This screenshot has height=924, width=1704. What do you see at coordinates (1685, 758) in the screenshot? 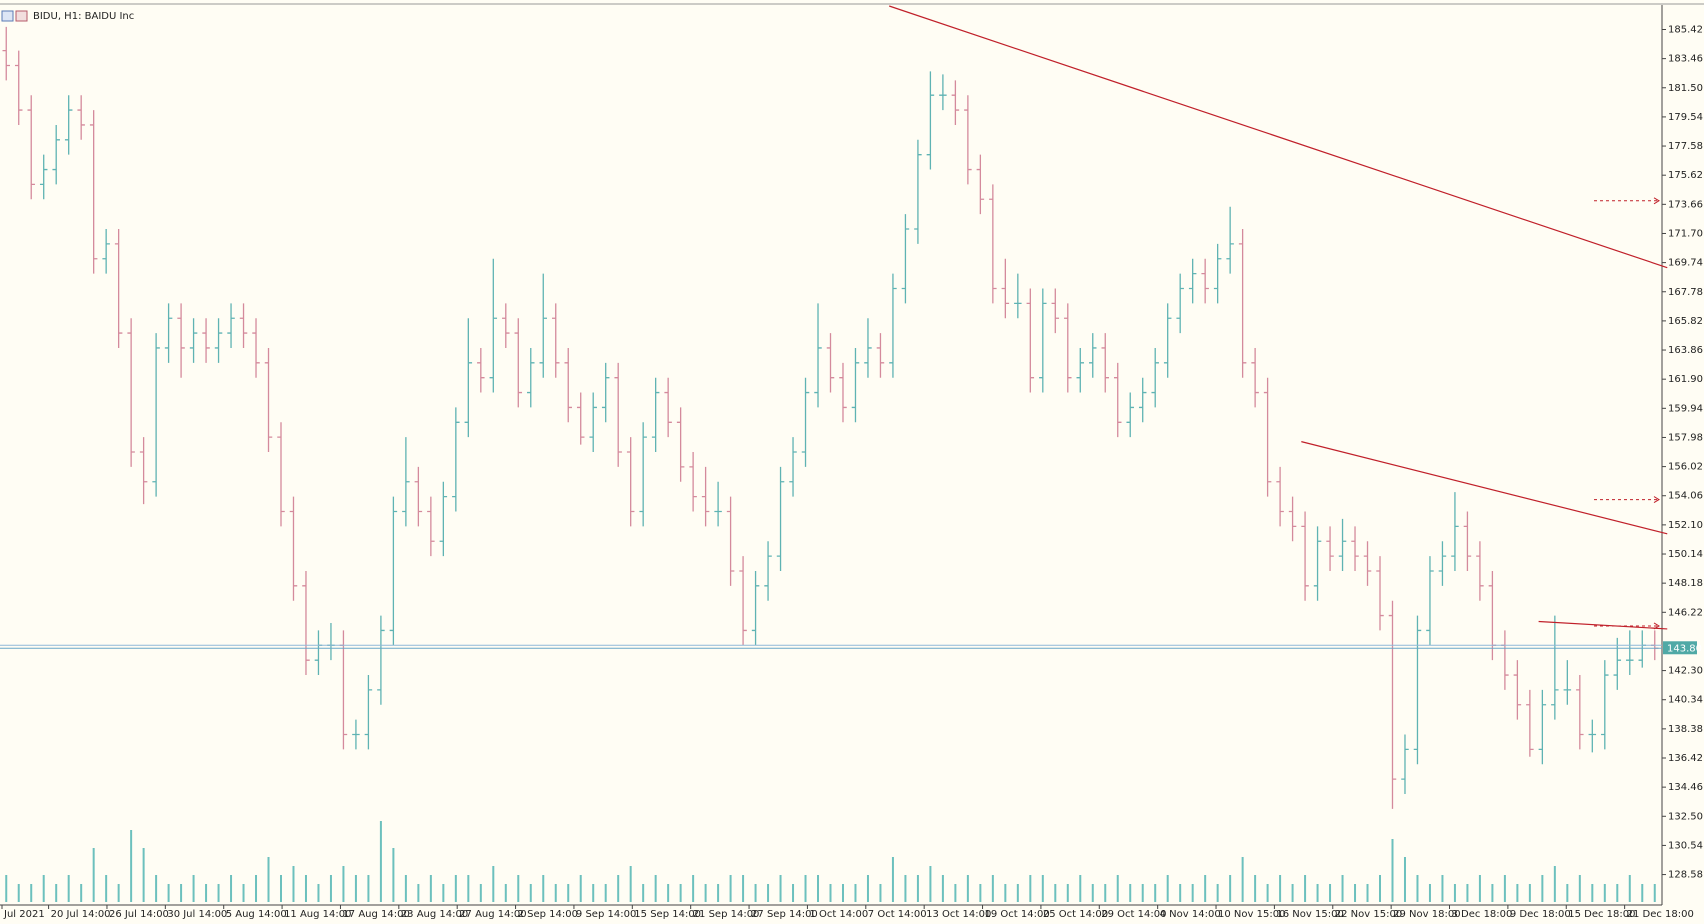
I see `y-tick-label: 136.42` at bounding box center [1685, 758].